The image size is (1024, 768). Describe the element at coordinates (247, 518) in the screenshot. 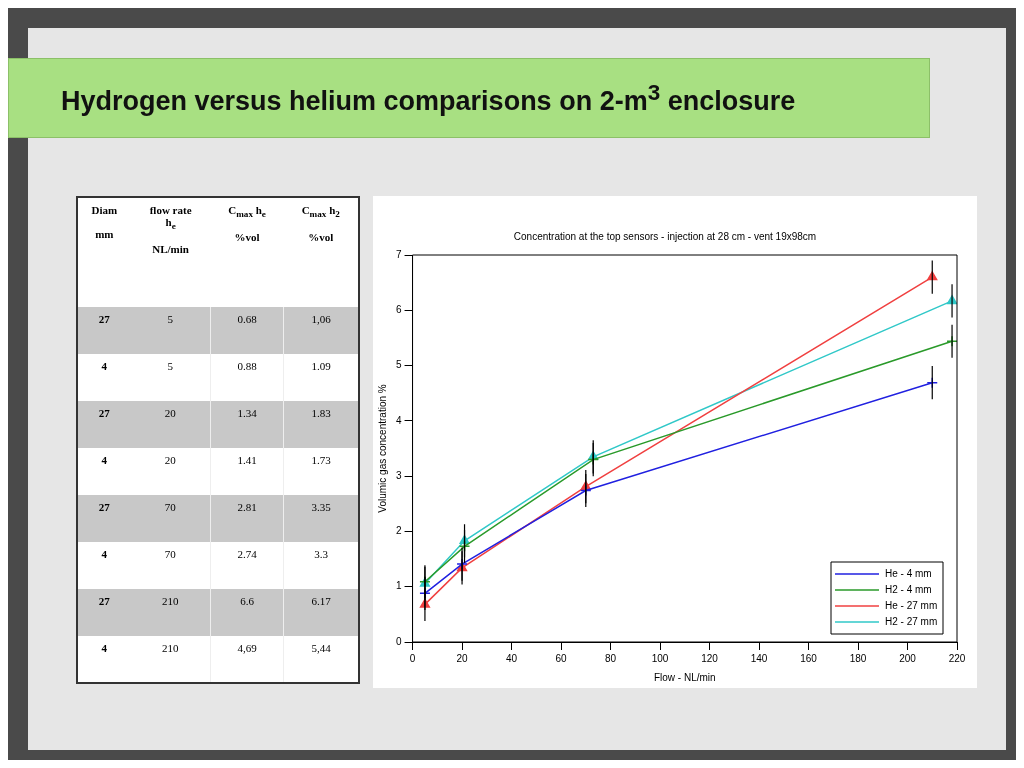

I see `text: 2.81` at that location.